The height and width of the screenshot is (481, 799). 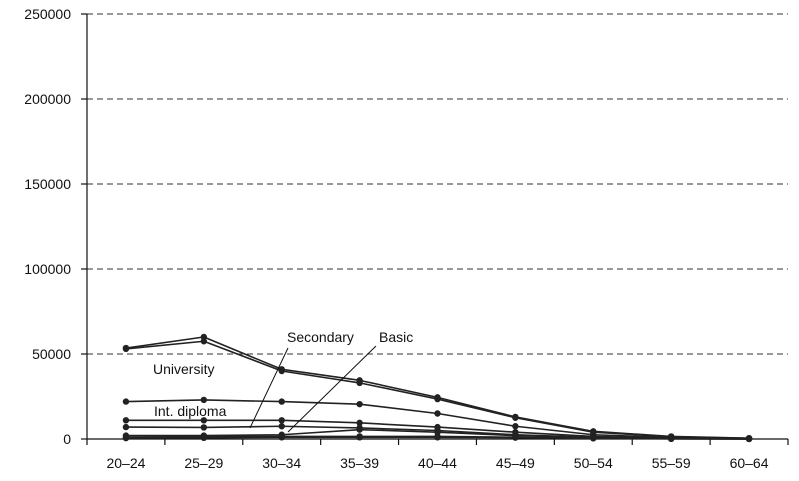 I want to click on x-tick-label-4: 40–44, so click(x=437, y=463).